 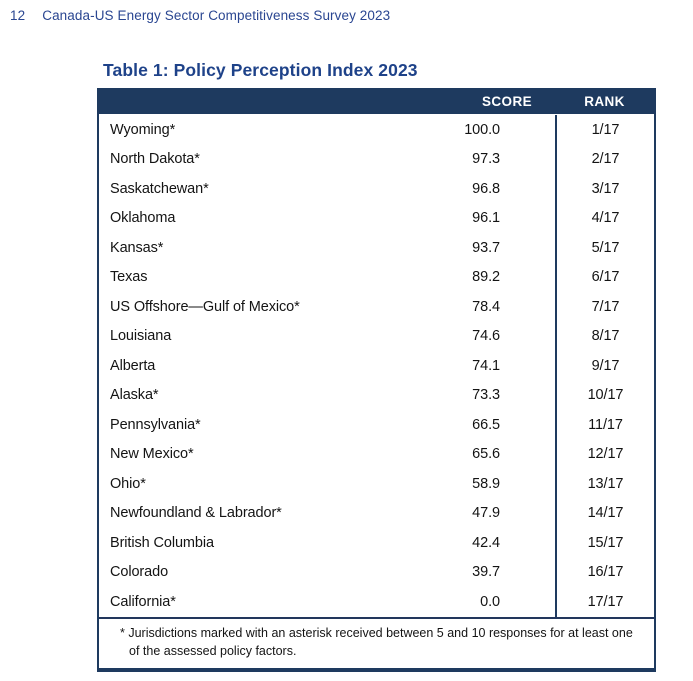 What do you see at coordinates (376, 572) in the screenshot?
I see `table-row: Colorado 39.7 16/17` at bounding box center [376, 572].